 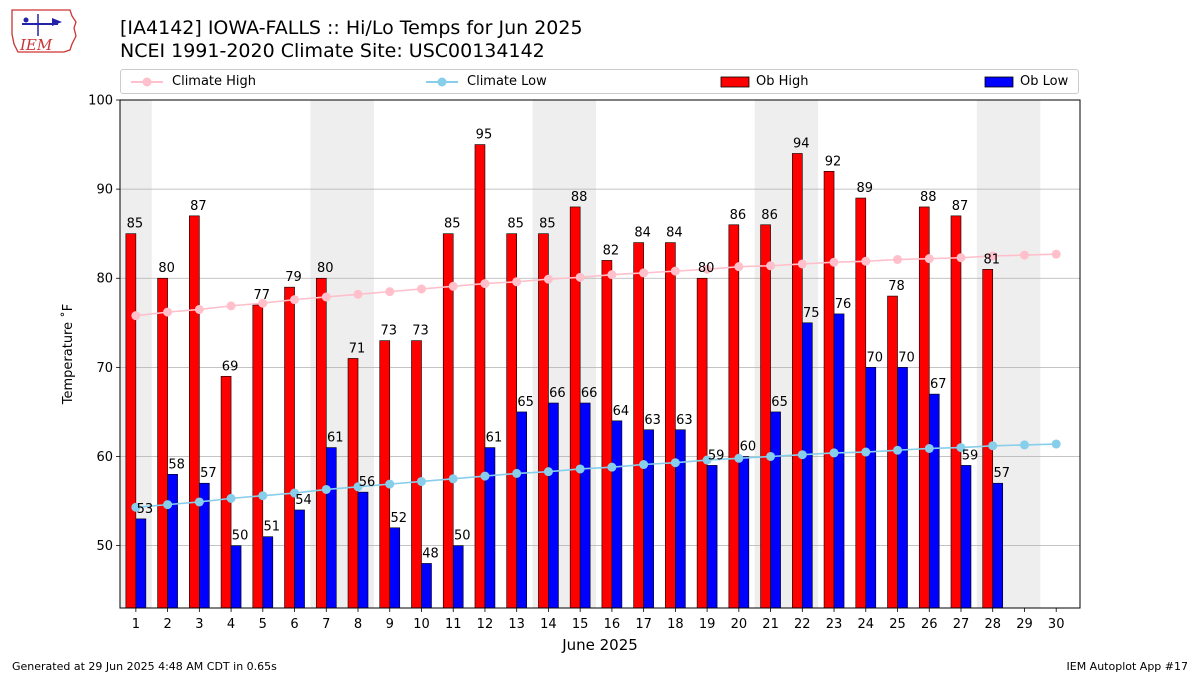 I want to click on data-label-ob-low: 60, so click(x=748, y=446).